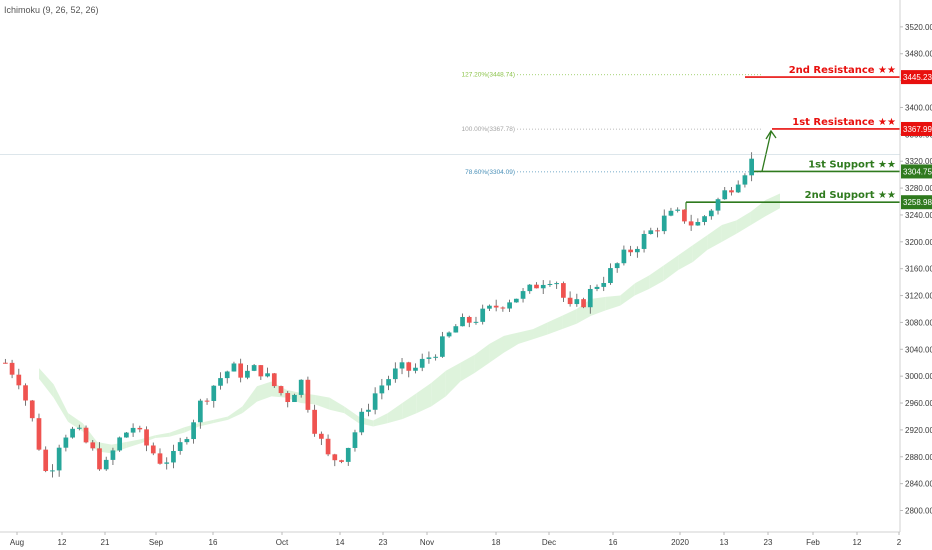 This screenshot has height=550, width=932. What do you see at coordinates (844, 122) in the screenshot?
I see `level-label: 1st Resistance ★★` at bounding box center [844, 122].